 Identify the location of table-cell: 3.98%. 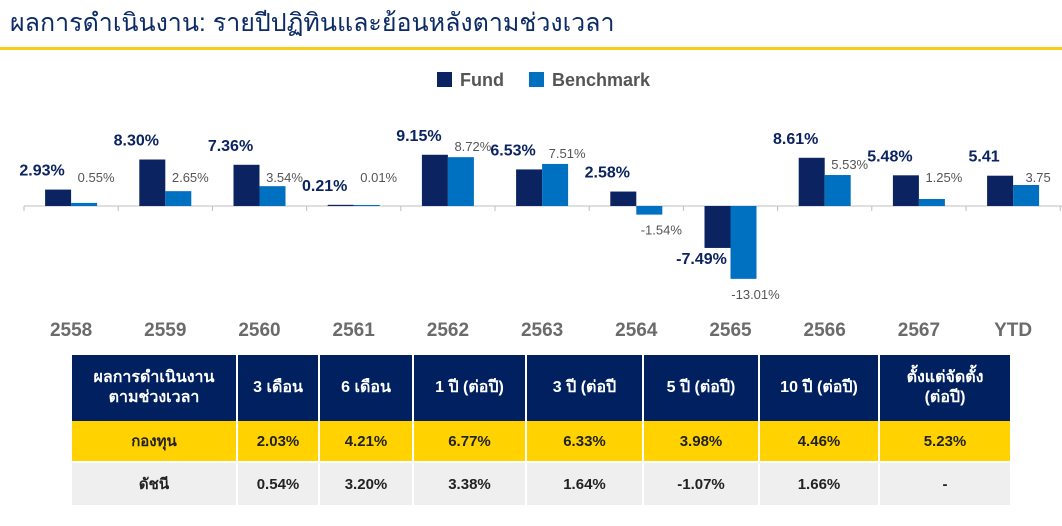
(701, 442).